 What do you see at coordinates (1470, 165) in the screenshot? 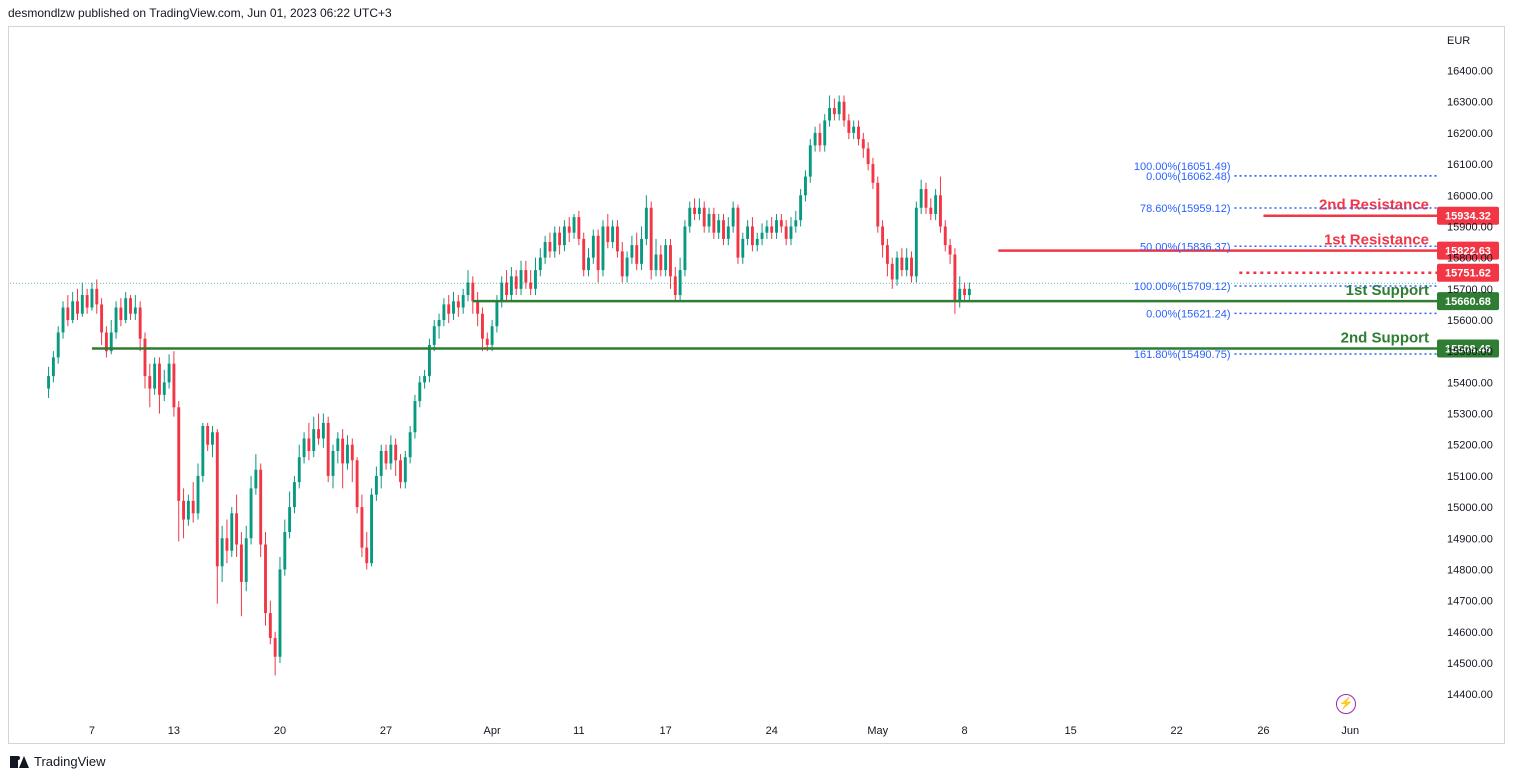
I see `y-tick-label: 16100.00` at bounding box center [1470, 165].